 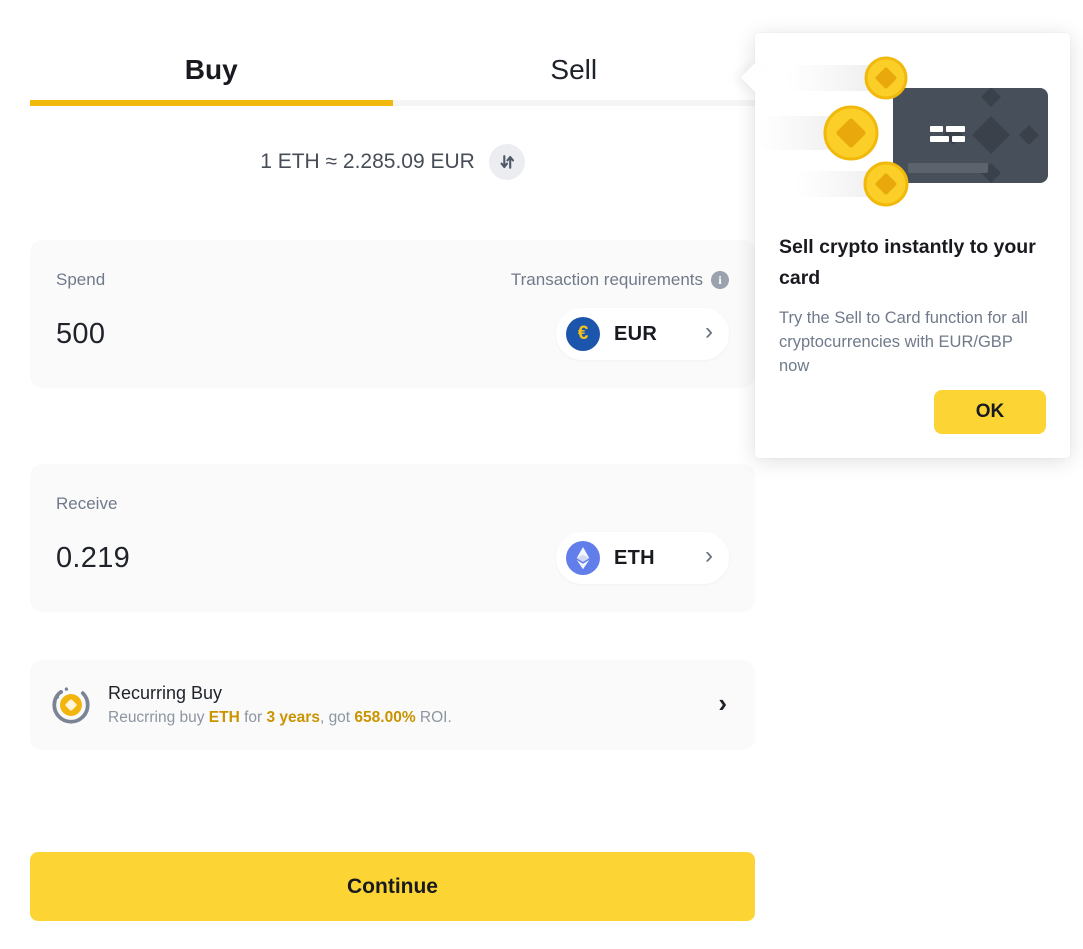 What do you see at coordinates (392, 538) in the screenshot?
I see `receive-panel: Receive 0.219 ETH ›` at bounding box center [392, 538].